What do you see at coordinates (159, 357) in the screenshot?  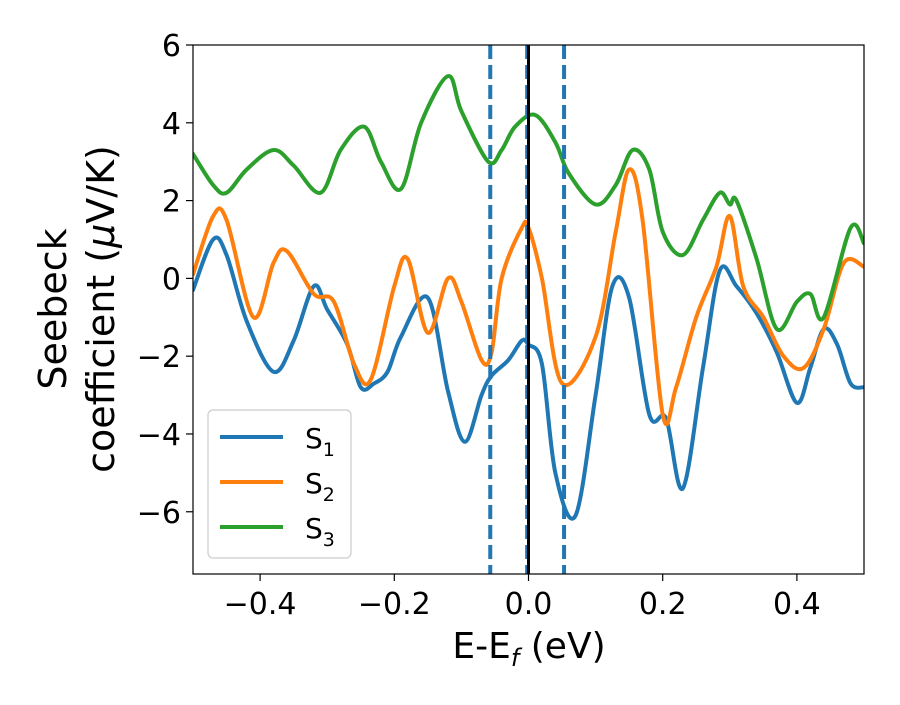 I see `y-tick-label: −2` at bounding box center [159, 357].